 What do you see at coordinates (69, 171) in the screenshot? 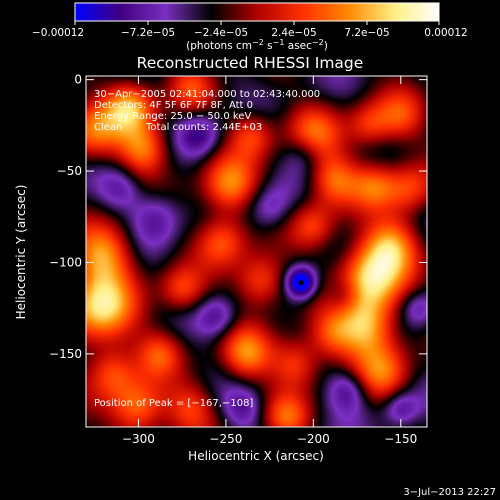
I see `y-tick-label: −50` at bounding box center [69, 171].